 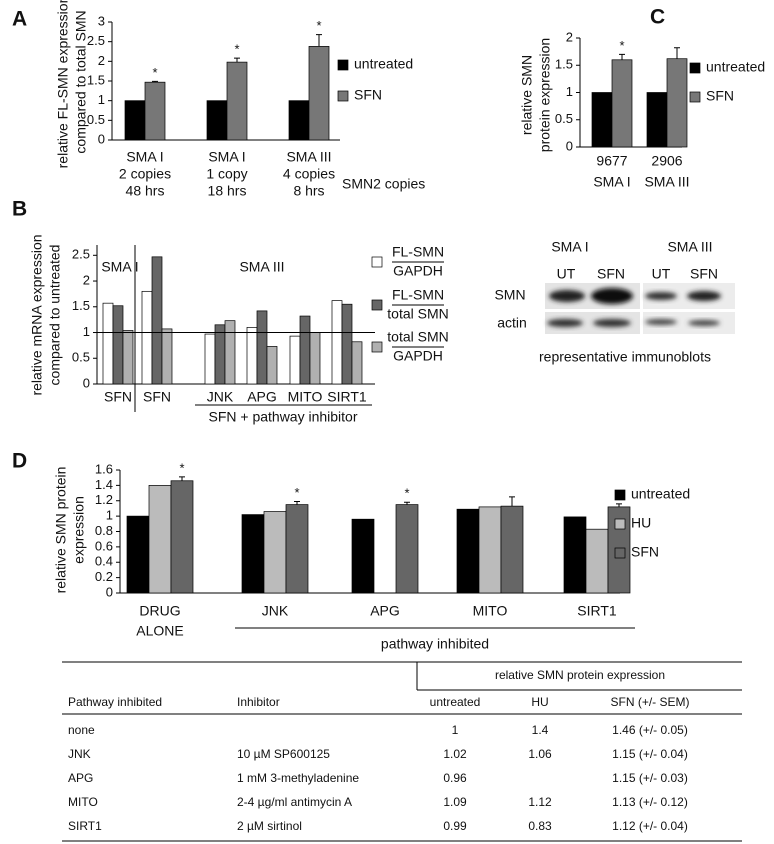 What do you see at coordinates (119, 267) in the screenshot?
I see `panel-text: SMA I` at bounding box center [119, 267].